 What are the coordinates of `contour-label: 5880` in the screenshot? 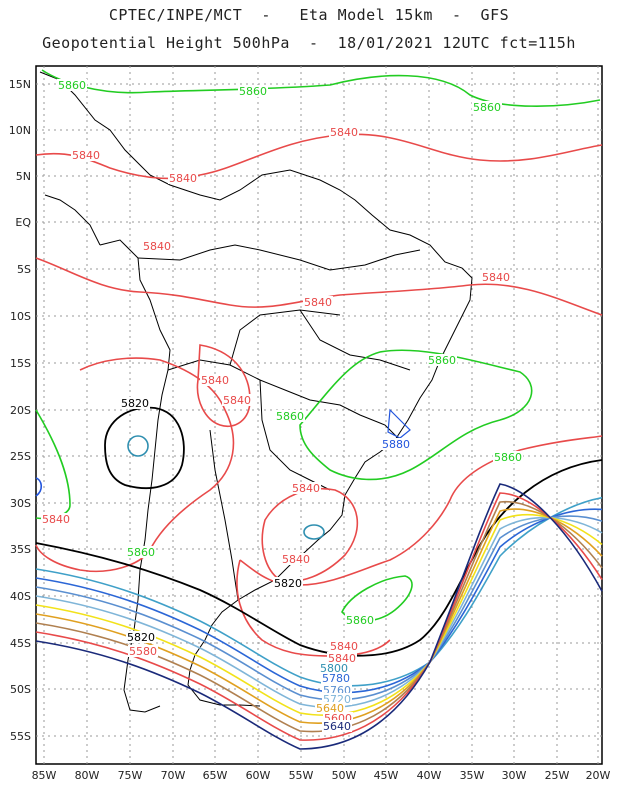 It's located at (396, 444).